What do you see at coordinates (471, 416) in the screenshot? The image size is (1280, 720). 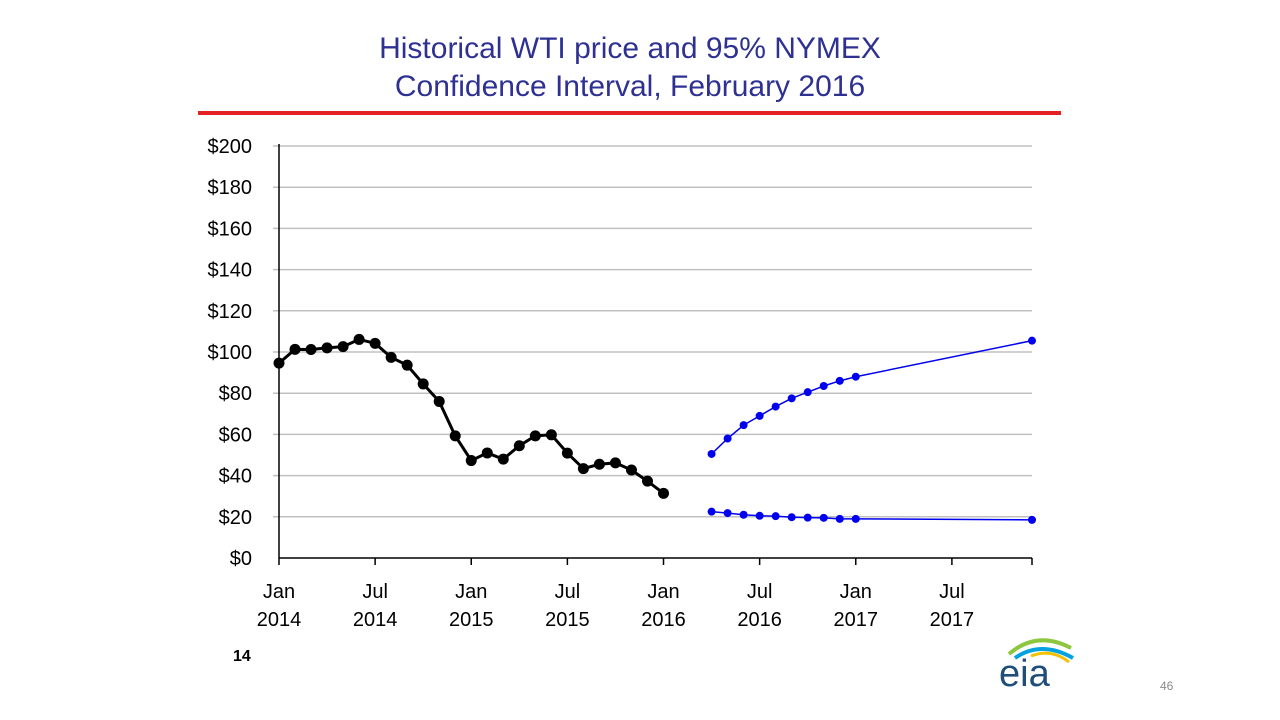 I see `series-line-historical` at bounding box center [471, 416].